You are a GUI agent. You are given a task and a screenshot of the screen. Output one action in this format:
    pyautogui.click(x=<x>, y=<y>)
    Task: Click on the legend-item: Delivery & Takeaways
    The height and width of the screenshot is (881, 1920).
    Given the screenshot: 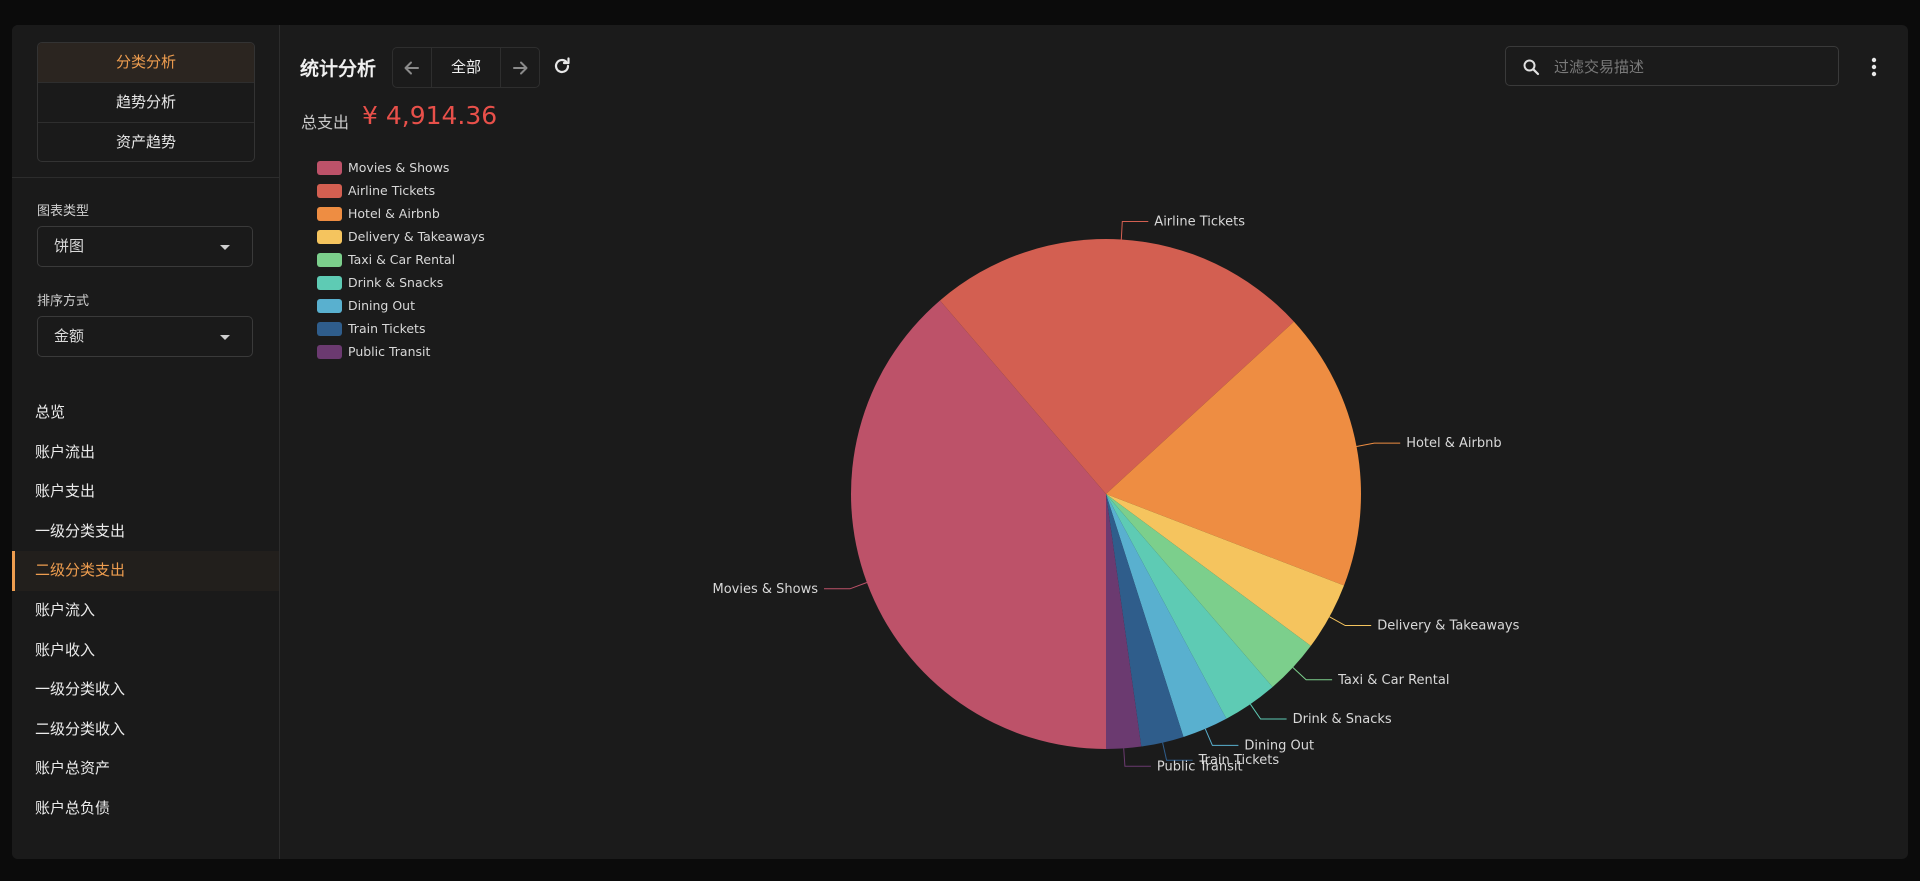 What is the action you would take?
    pyautogui.click(x=401, y=236)
    